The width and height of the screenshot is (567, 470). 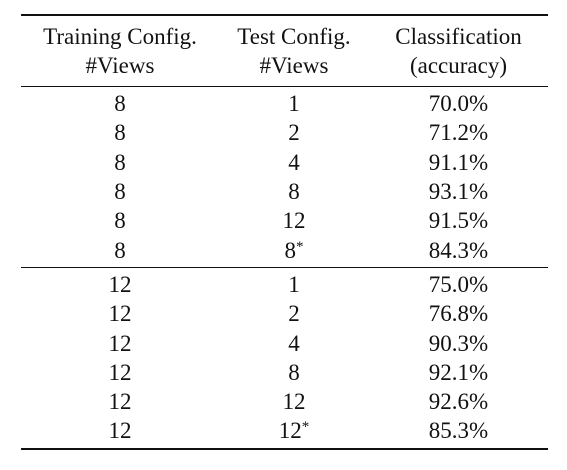 What do you see at coordinates (458, 221) in the screenshot?
I see `cell-accuracy: 91.5%` at bounding box center [458, 221].